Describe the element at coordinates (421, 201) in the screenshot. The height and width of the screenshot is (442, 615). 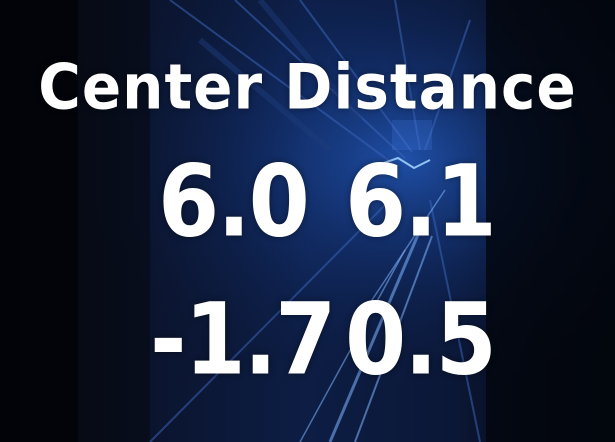
I see `row1-right-value: 6.1` at that location.